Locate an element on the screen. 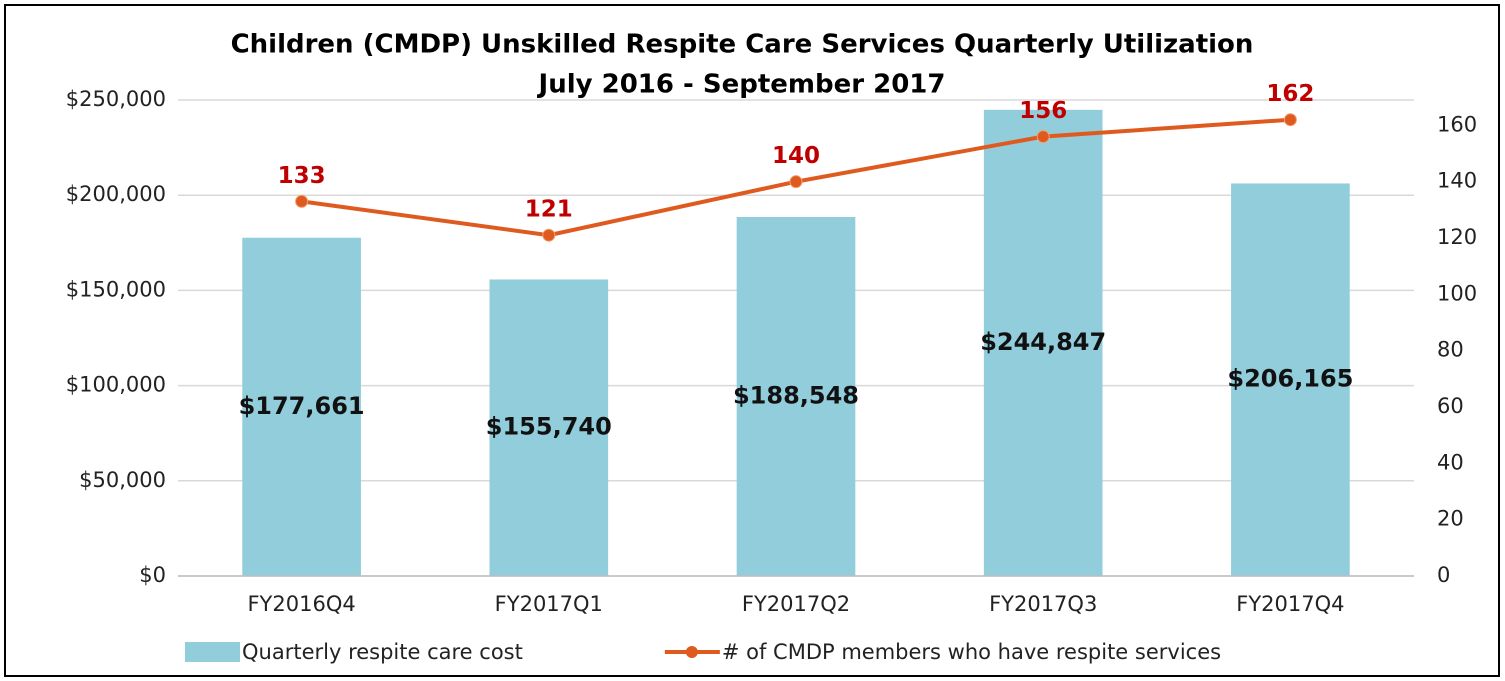  bar-value-label: $206,165 is located at coordinates (1290, 379).